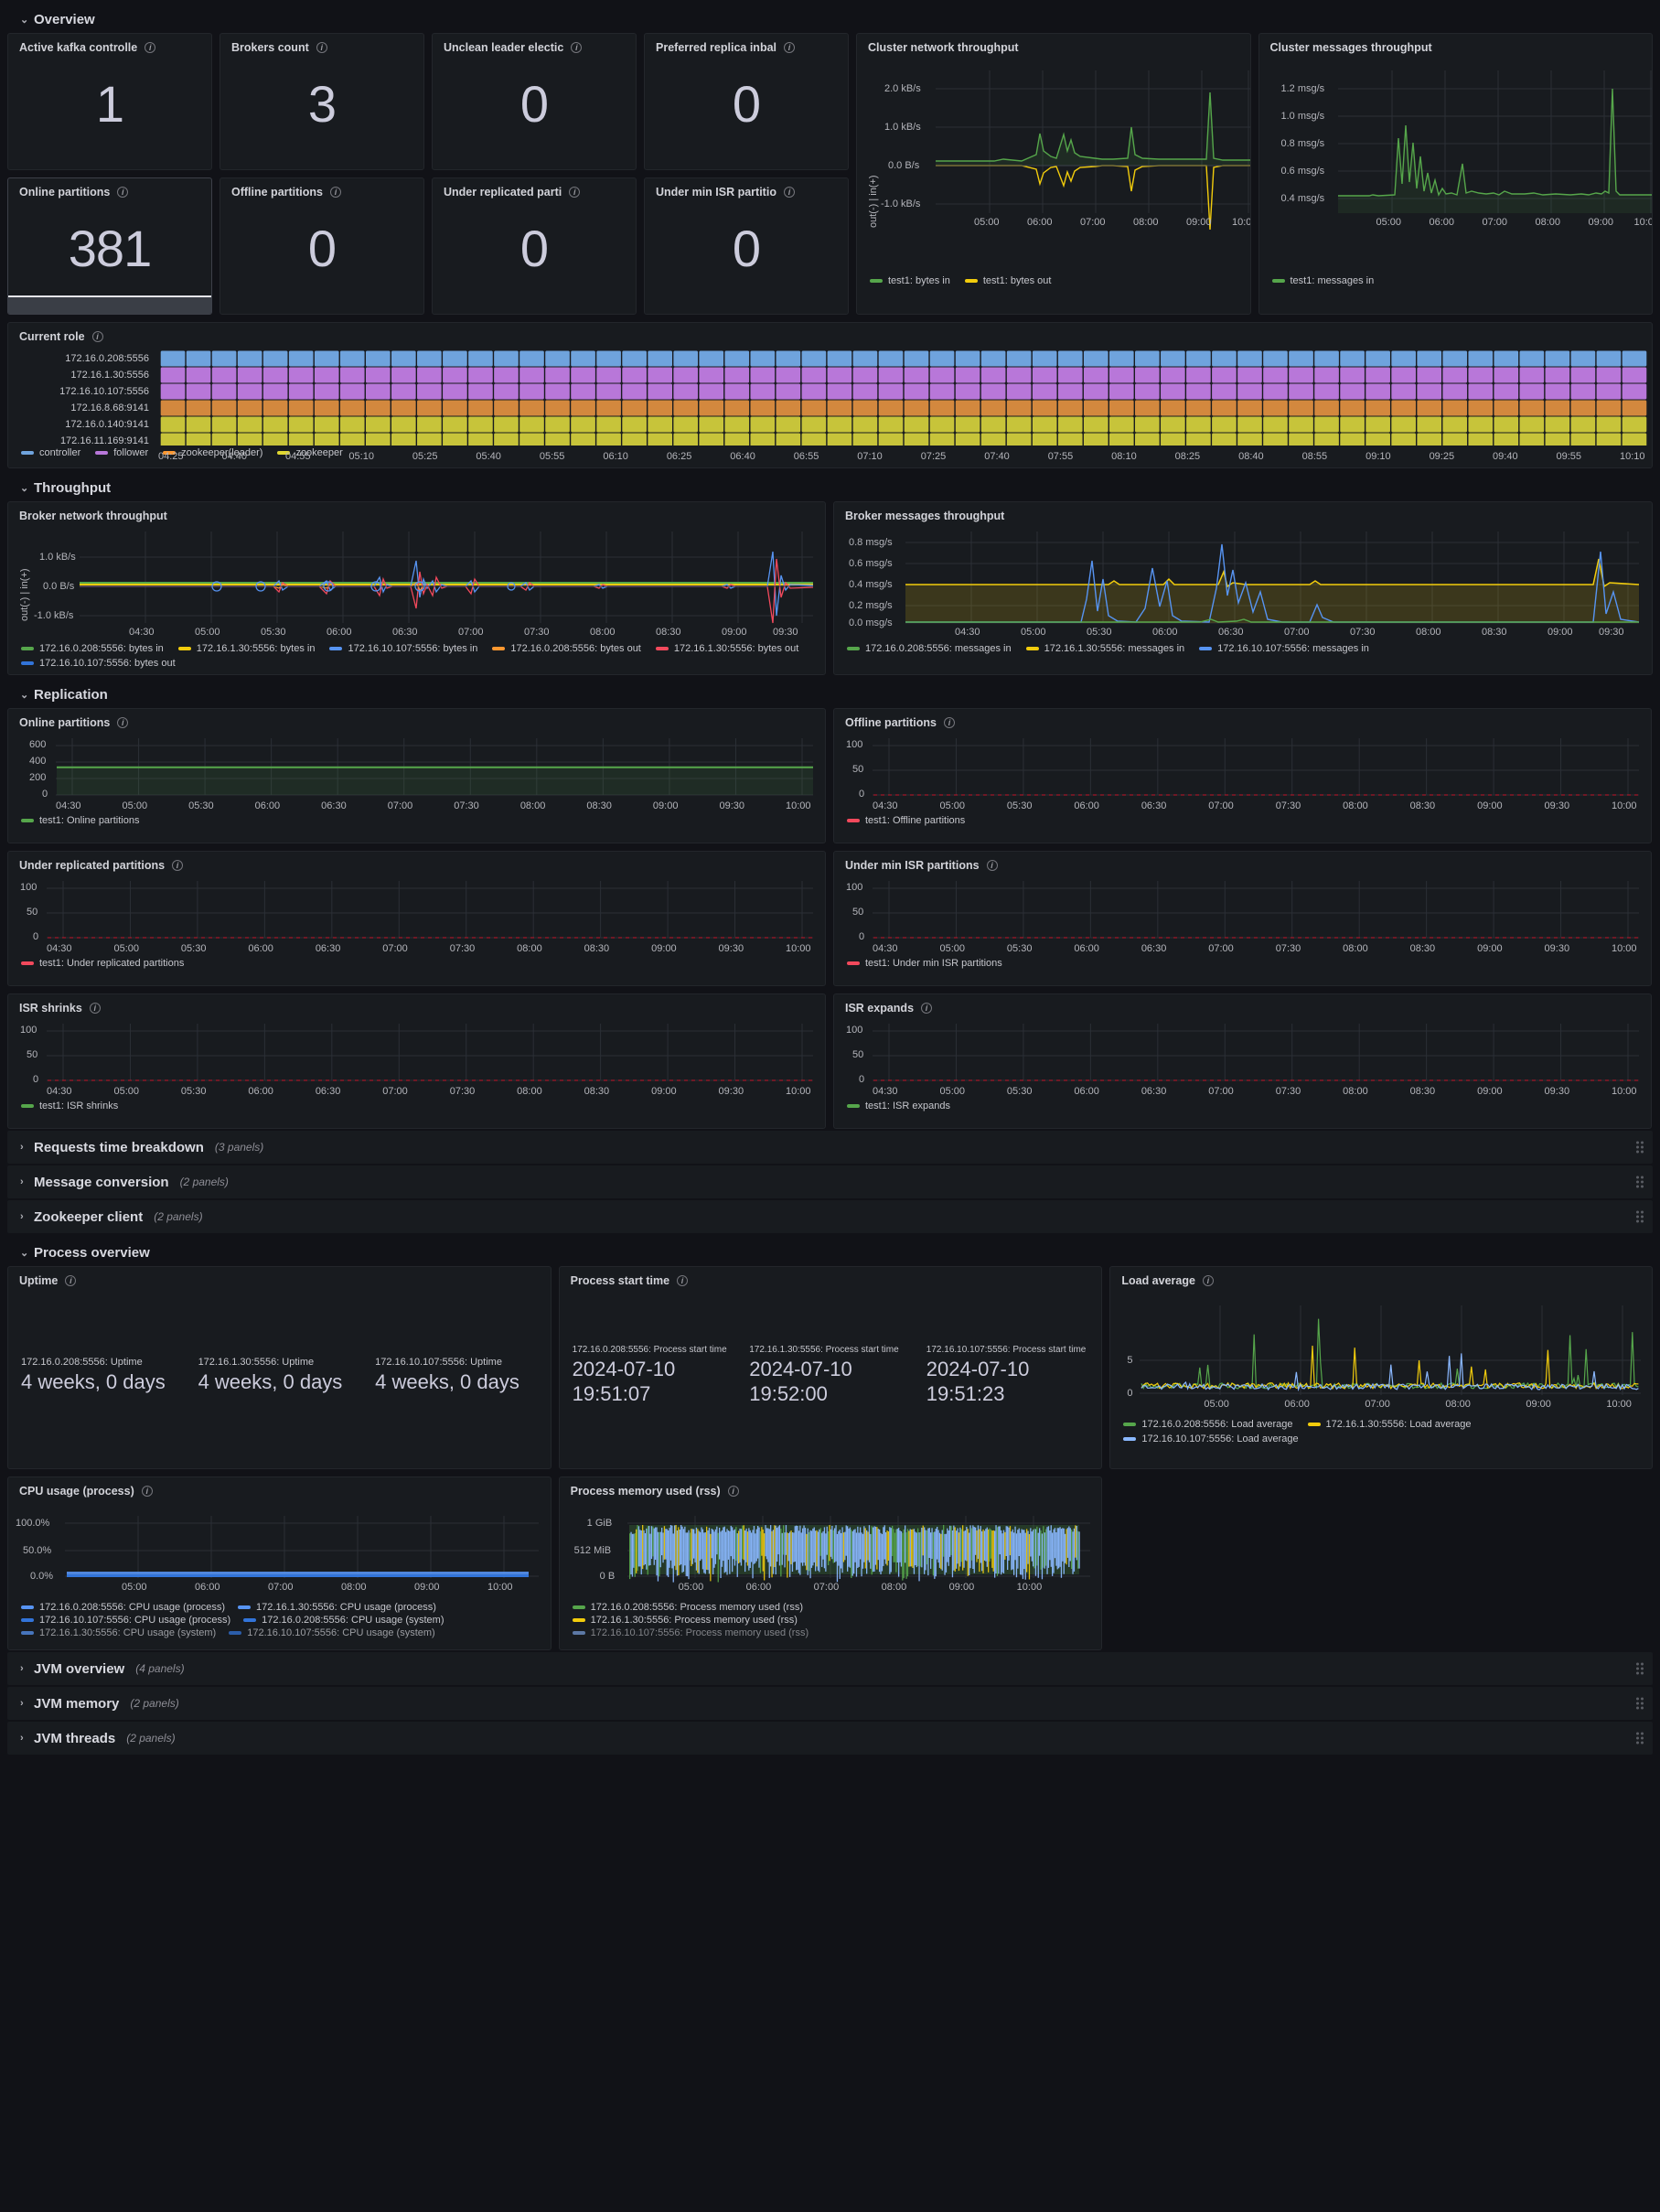 The image size is (1660, 2212). Describe the element at coordinates (1387, 1439) in the screenshot. I see `legend-item: 172.16.10.107:5556: Load average` at that location.